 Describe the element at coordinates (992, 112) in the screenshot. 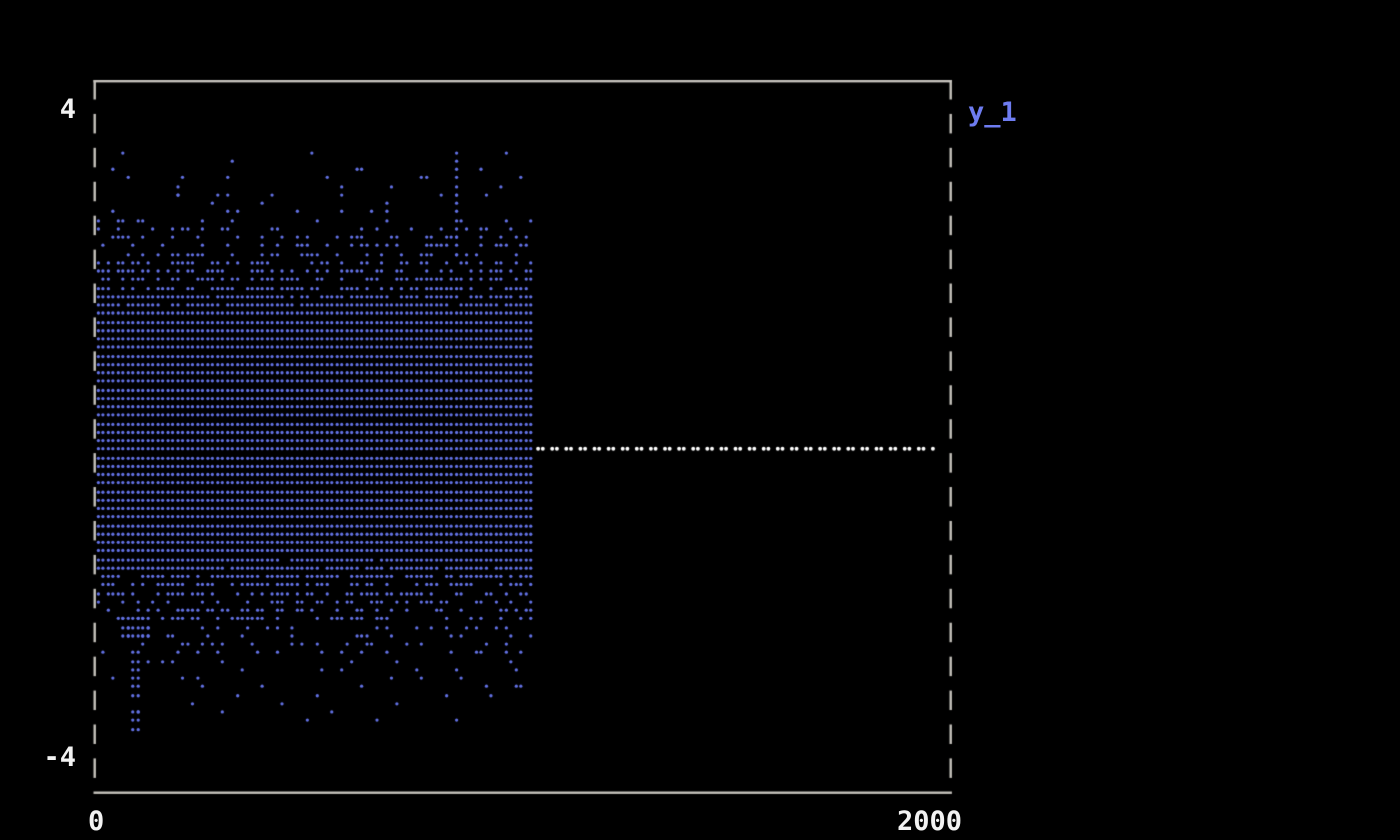

I see `legend-label-y1: y_1` at that location.